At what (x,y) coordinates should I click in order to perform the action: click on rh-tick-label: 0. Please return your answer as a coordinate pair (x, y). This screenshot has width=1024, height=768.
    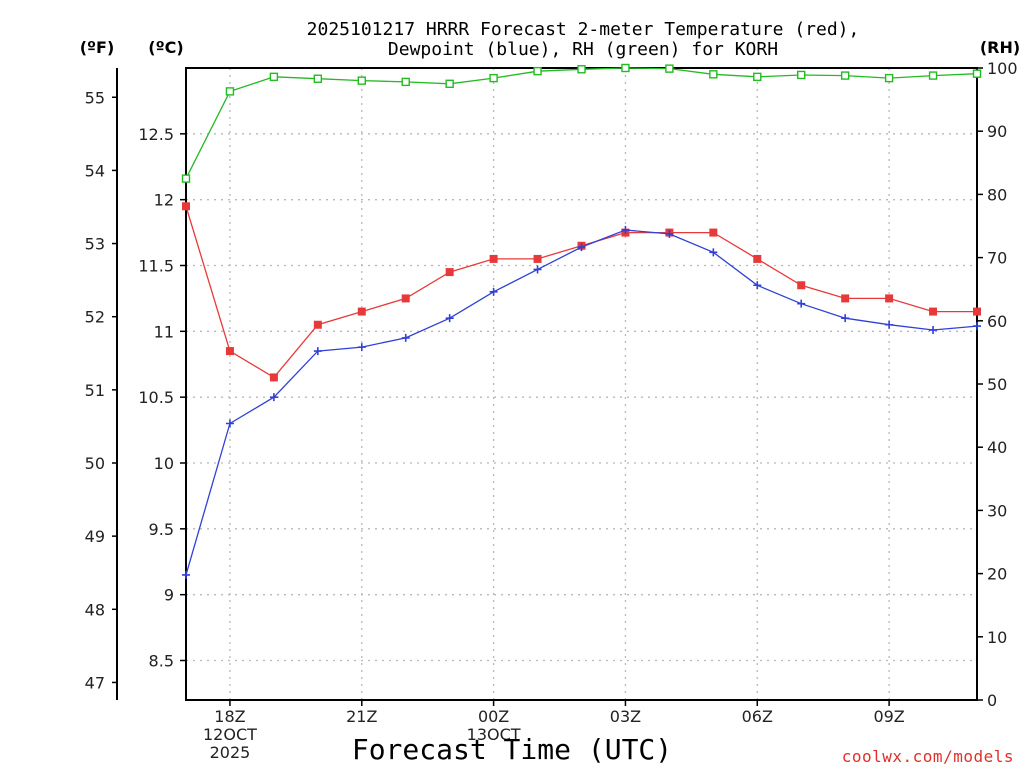
    Looking at the image, I should click on (992, 700).